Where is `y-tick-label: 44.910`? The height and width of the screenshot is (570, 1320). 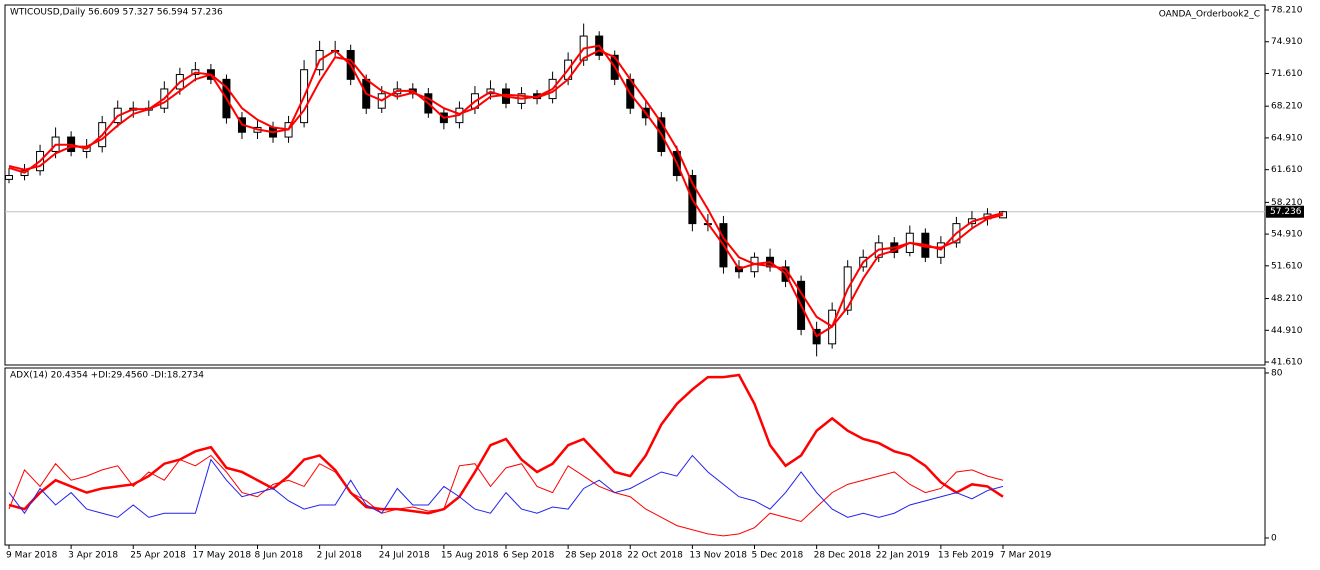 y-tick-label: 44.910 is located at coordinates (1287, 331).